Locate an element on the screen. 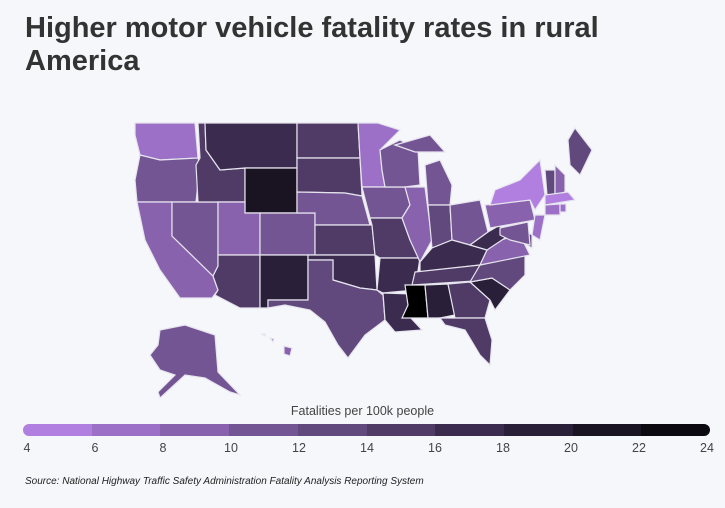 Image resolution: width=725 pixels, height=508 pixels. legend-tick: 8 is located at coordinates (163, 448).